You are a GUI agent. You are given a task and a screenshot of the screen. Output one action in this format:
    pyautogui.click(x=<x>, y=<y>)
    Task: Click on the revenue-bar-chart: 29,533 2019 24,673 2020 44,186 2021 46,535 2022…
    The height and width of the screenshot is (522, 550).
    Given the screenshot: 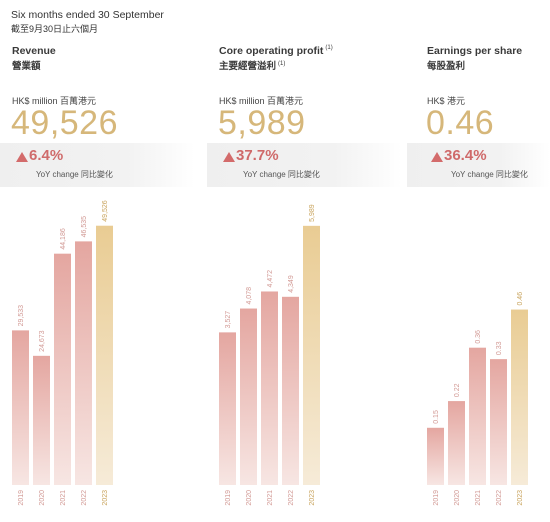 What is the action you would take?
    pyautogui.click(x=62, y=353)
    